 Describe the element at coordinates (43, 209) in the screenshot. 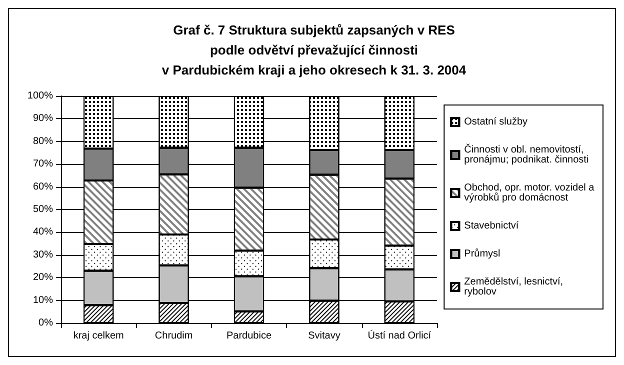

I see `y-tick-label: 50%` at that location.